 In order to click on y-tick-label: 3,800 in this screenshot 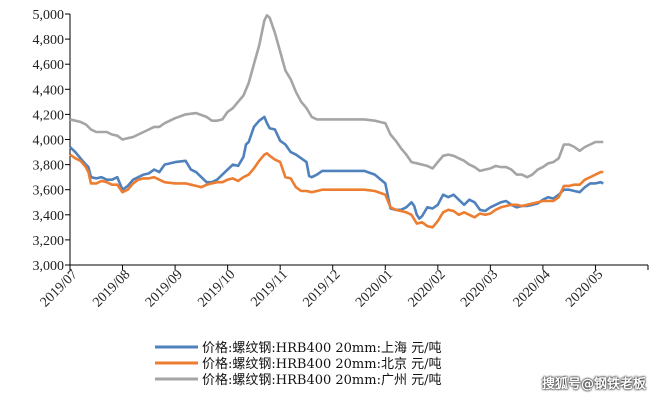, I will do `click(49, 166)`.